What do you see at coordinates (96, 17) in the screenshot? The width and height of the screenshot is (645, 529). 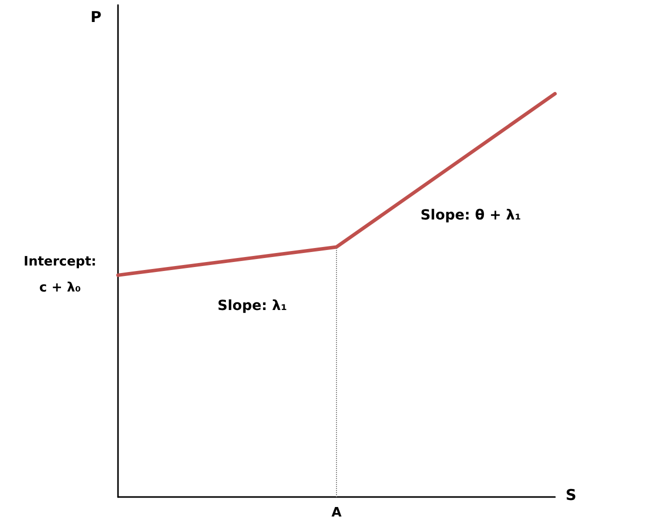 I see `y-axis-title: P` at bounding box center [96, 17].